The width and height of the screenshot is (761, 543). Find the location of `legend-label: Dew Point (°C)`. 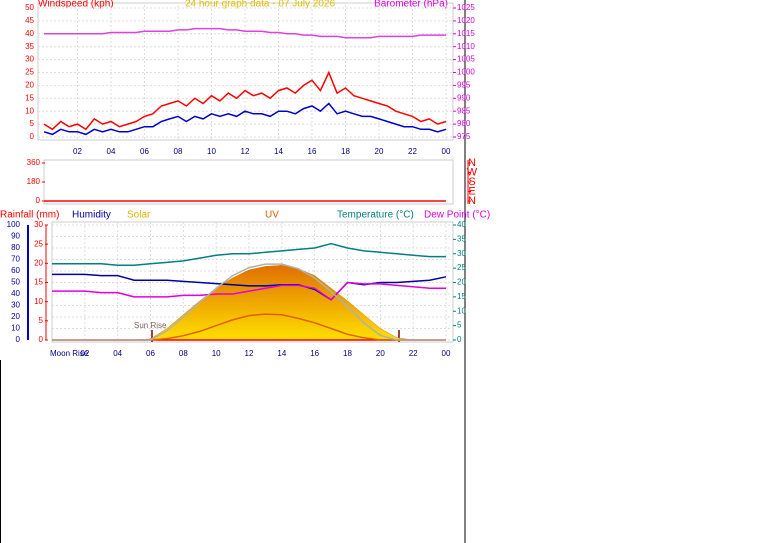

legend-label: Dew Point (°C) is located at coordinates (457, 215).